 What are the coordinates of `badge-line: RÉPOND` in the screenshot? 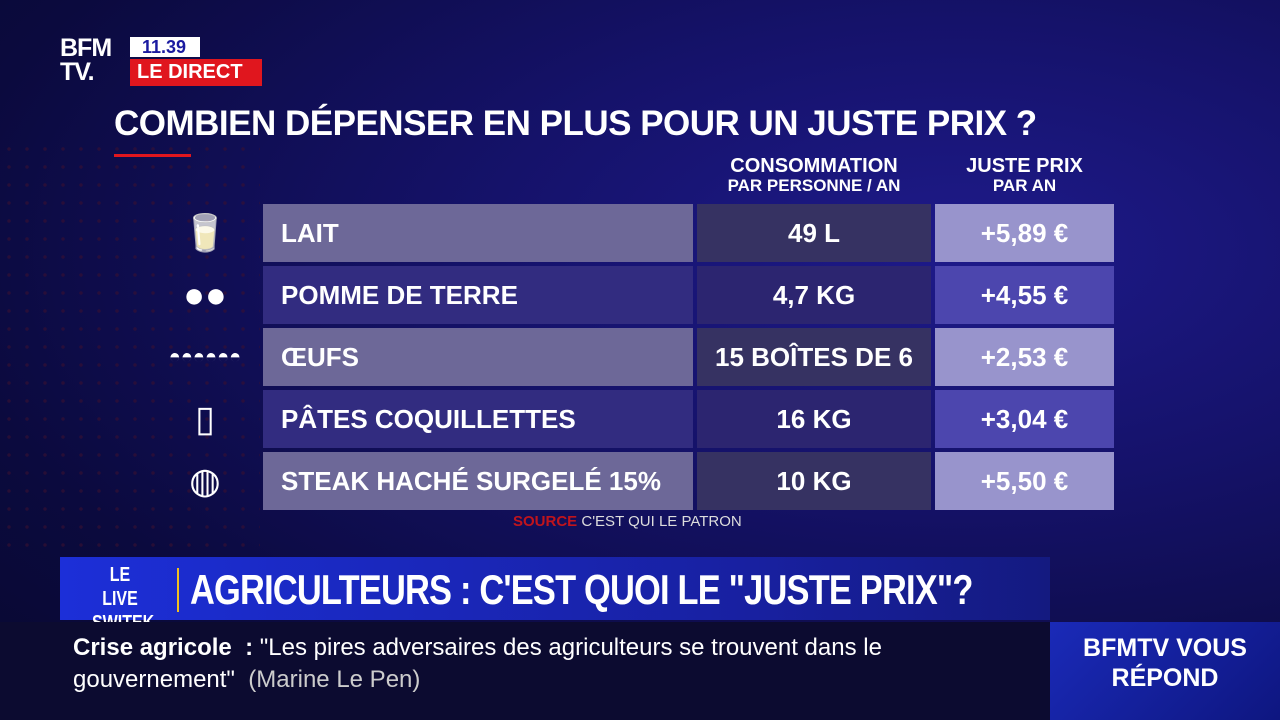 It's located at (1165, 678).